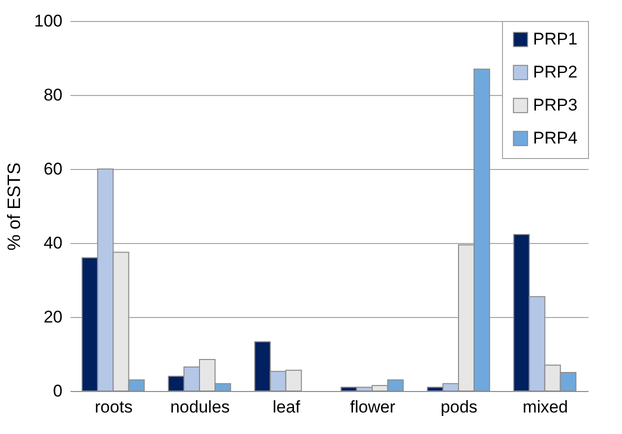  What do you see at coordinates (53, 243) in the screenshot?
I see `y-tick-label: 40` at bounding box center [53, 243].